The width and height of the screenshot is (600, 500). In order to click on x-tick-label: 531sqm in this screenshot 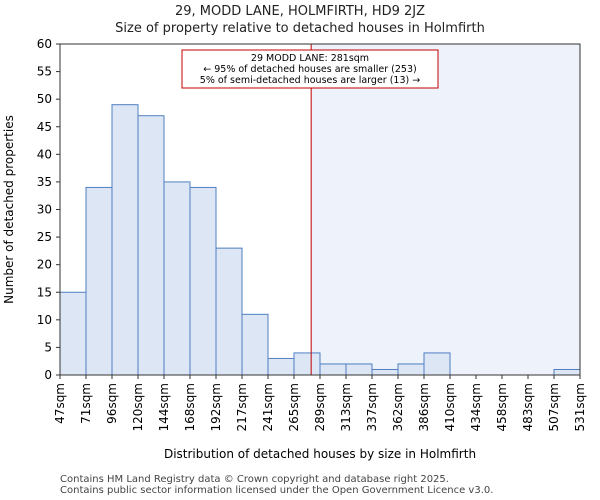, I will do `click(580, 407)`.